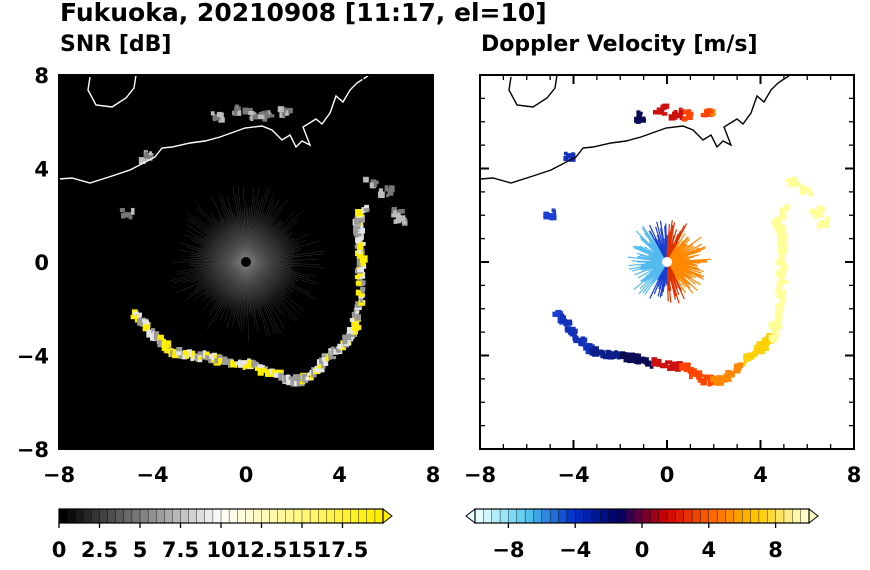 Image resolution: width=870 pixels, height=570 pixels. Describe the element at coordinates (222, 534) in the screenshot. I see `snr-colorbar: 0 2.5 5 7.5 10 12.5 15 17.5` at that location.